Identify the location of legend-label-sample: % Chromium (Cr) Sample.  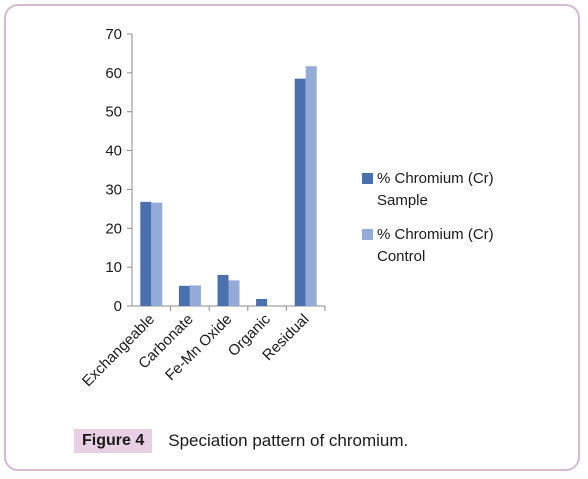
(435, 189).